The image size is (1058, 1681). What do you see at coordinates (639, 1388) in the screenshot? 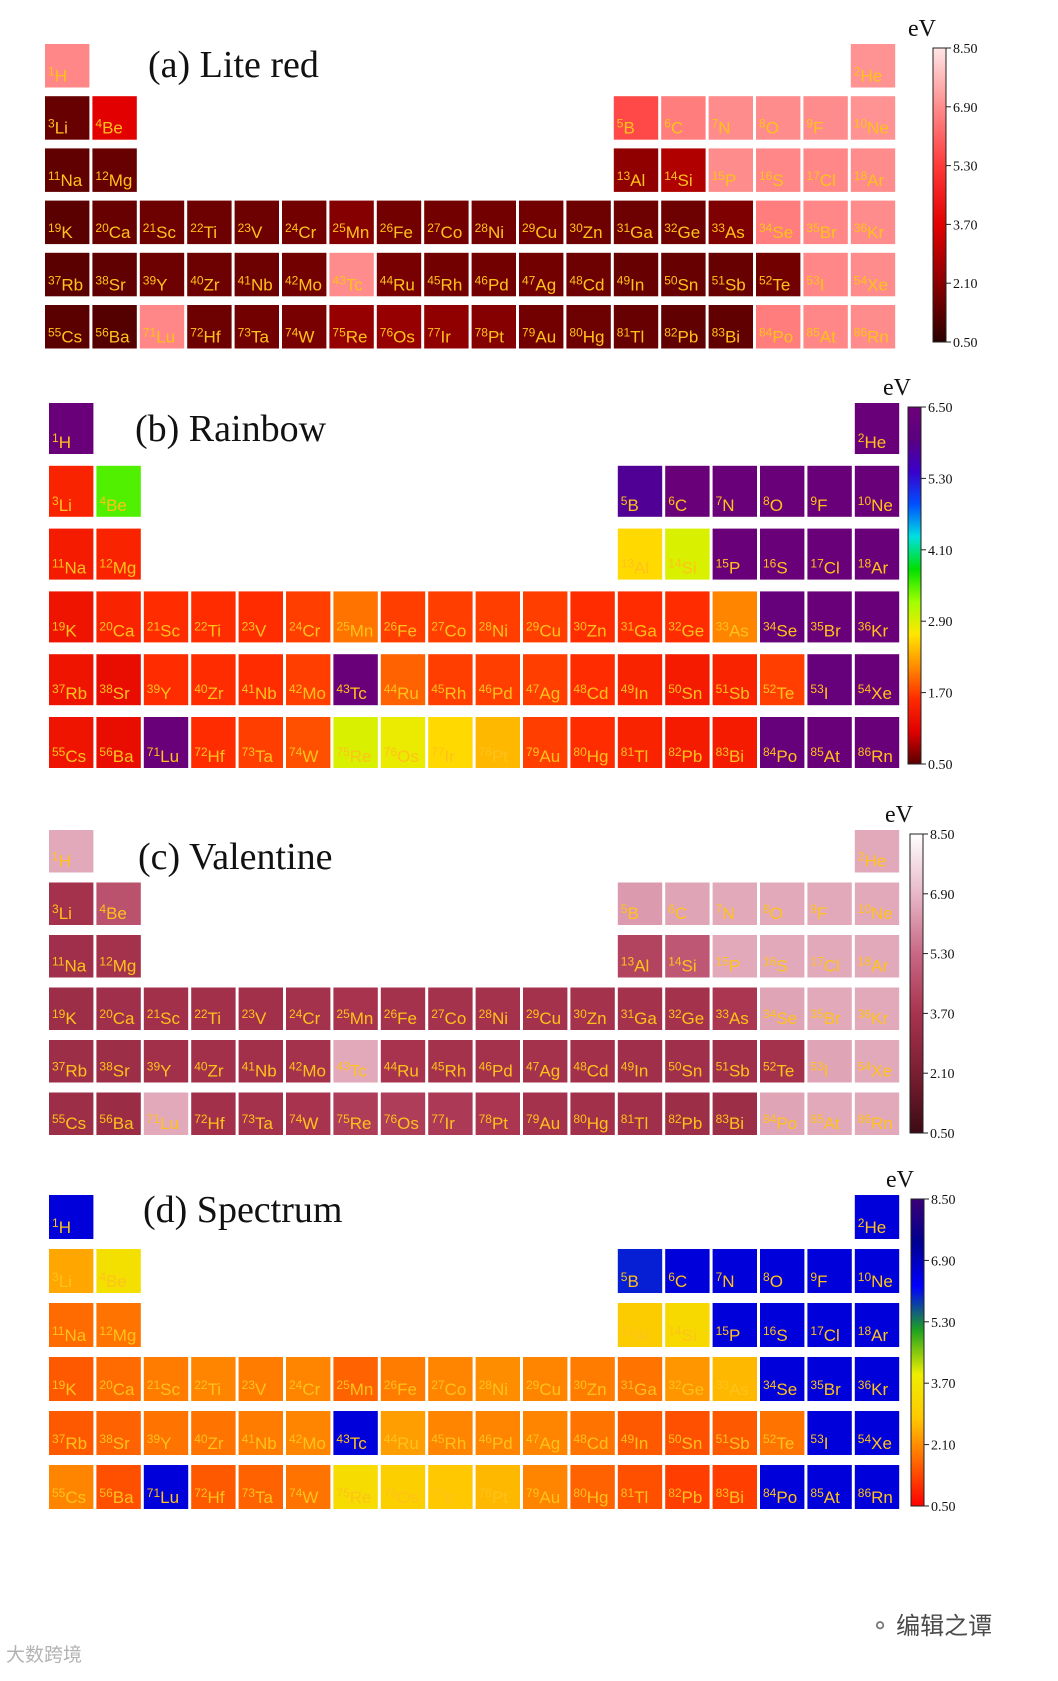
I see `cell-label: 31Ga` at bounding box center [639, 1388].